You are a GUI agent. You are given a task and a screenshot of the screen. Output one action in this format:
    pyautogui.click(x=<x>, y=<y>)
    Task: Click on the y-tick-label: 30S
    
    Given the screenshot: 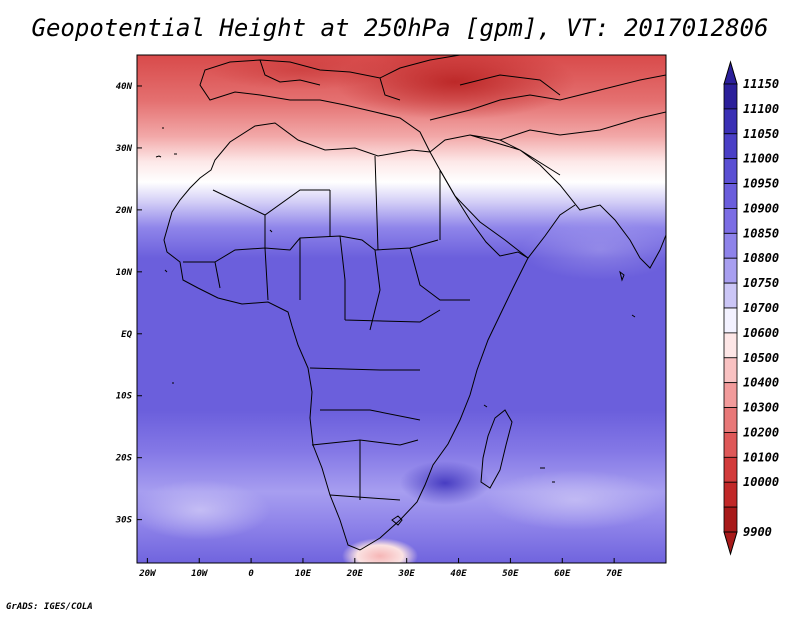 What is the action you would take?
    pyautogui.click(x=124, y=521)
    